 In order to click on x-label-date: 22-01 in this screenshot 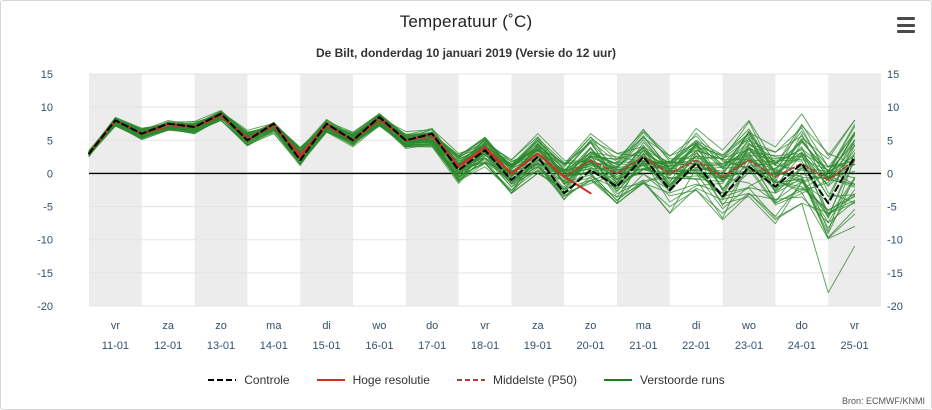, I will do `click(696, 346)`.